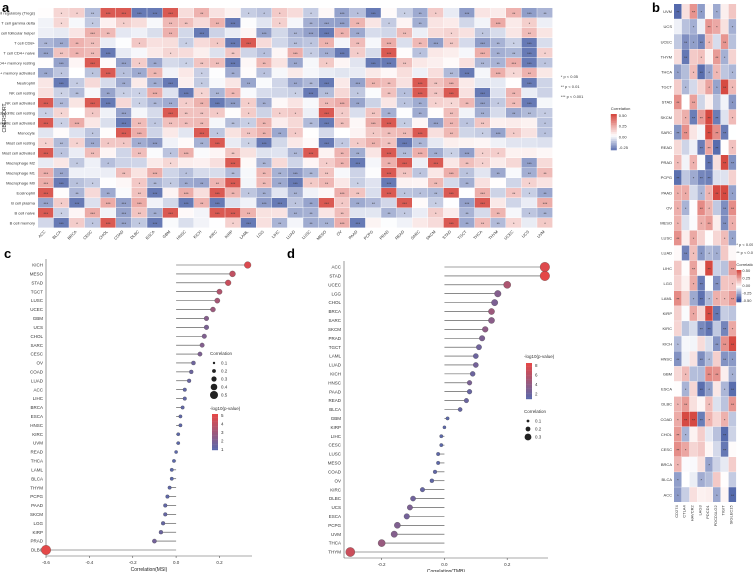  I want to click on lollipop-c-point, so click(165, 505).